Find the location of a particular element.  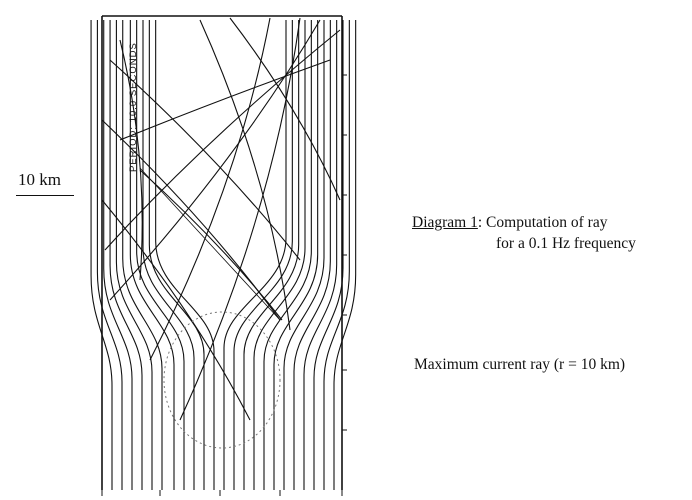

caption-line-2: for a 0.1 Hz frequency is located at coordinates (566, 243).